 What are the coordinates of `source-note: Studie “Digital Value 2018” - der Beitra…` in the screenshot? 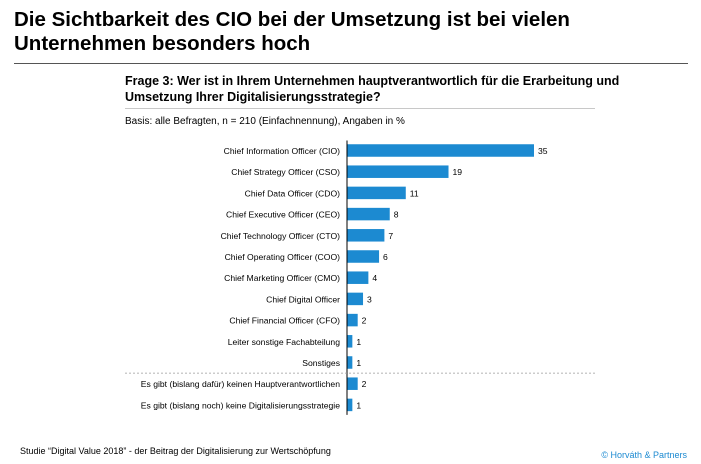 It's located at (175, 451).